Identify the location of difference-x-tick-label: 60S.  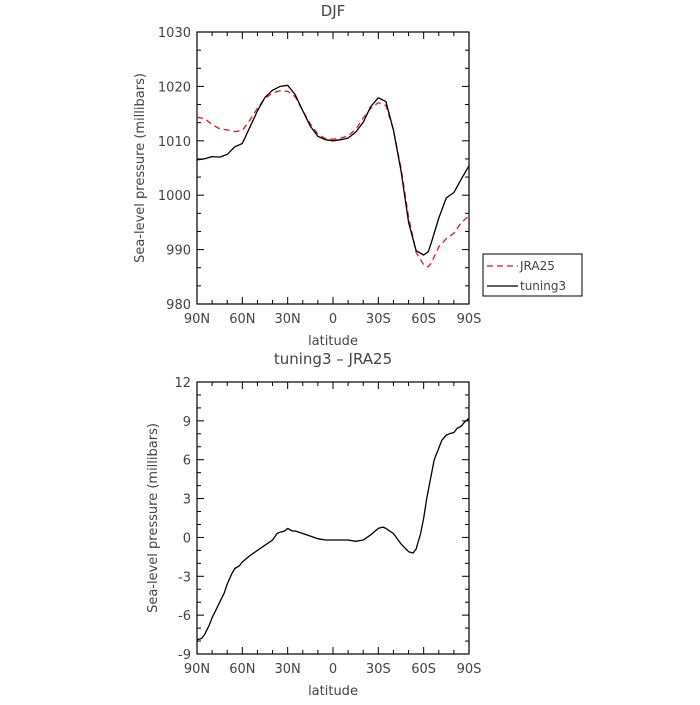
(423, 669).